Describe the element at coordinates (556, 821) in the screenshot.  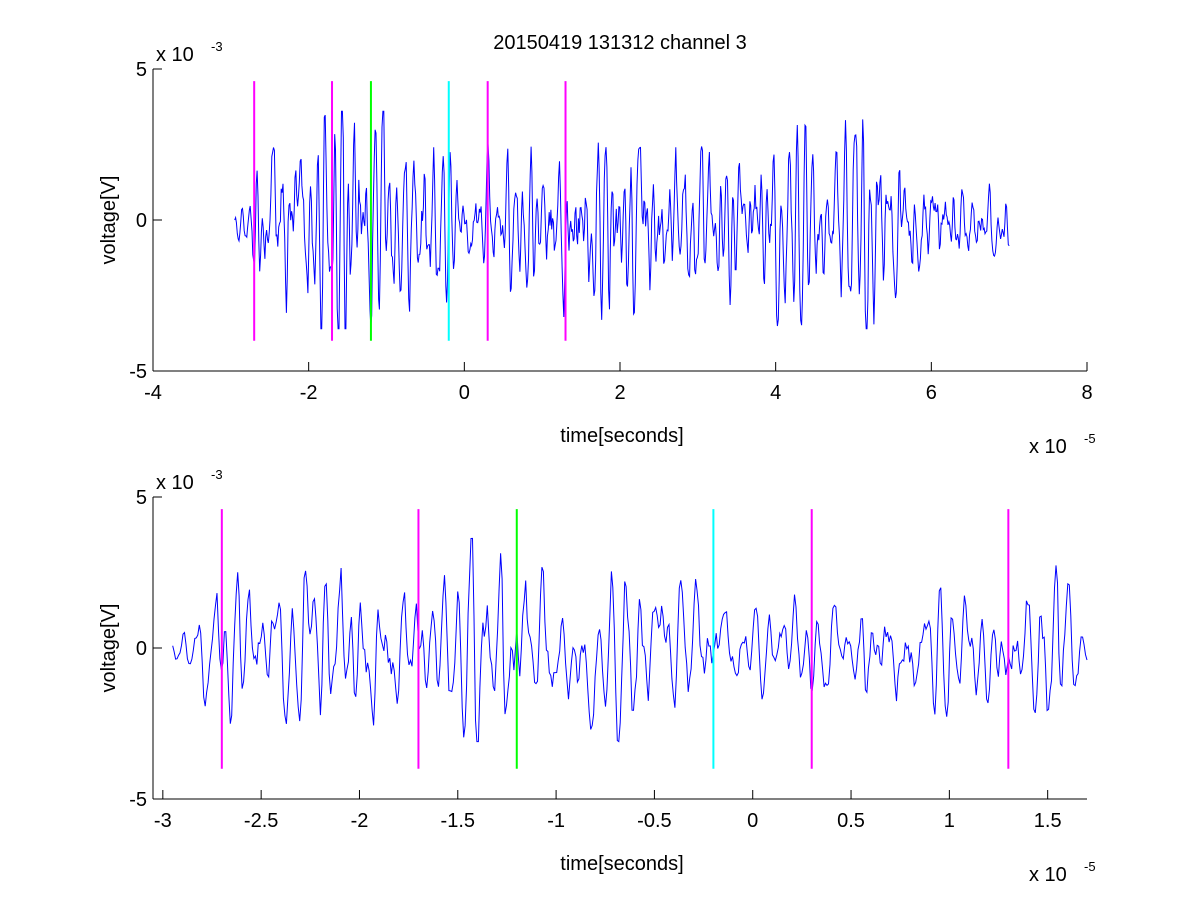
I see `x-tick-label: -1` at that location.